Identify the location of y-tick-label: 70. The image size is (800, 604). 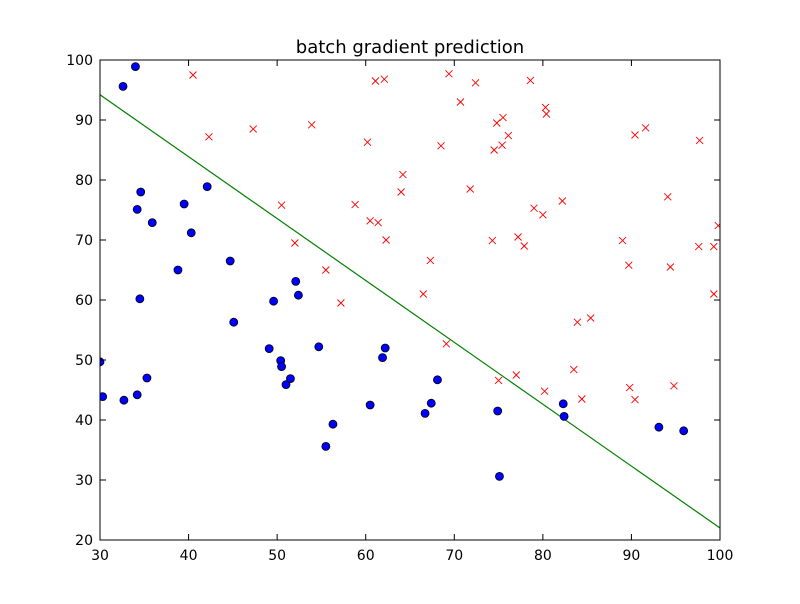
(84, 241).